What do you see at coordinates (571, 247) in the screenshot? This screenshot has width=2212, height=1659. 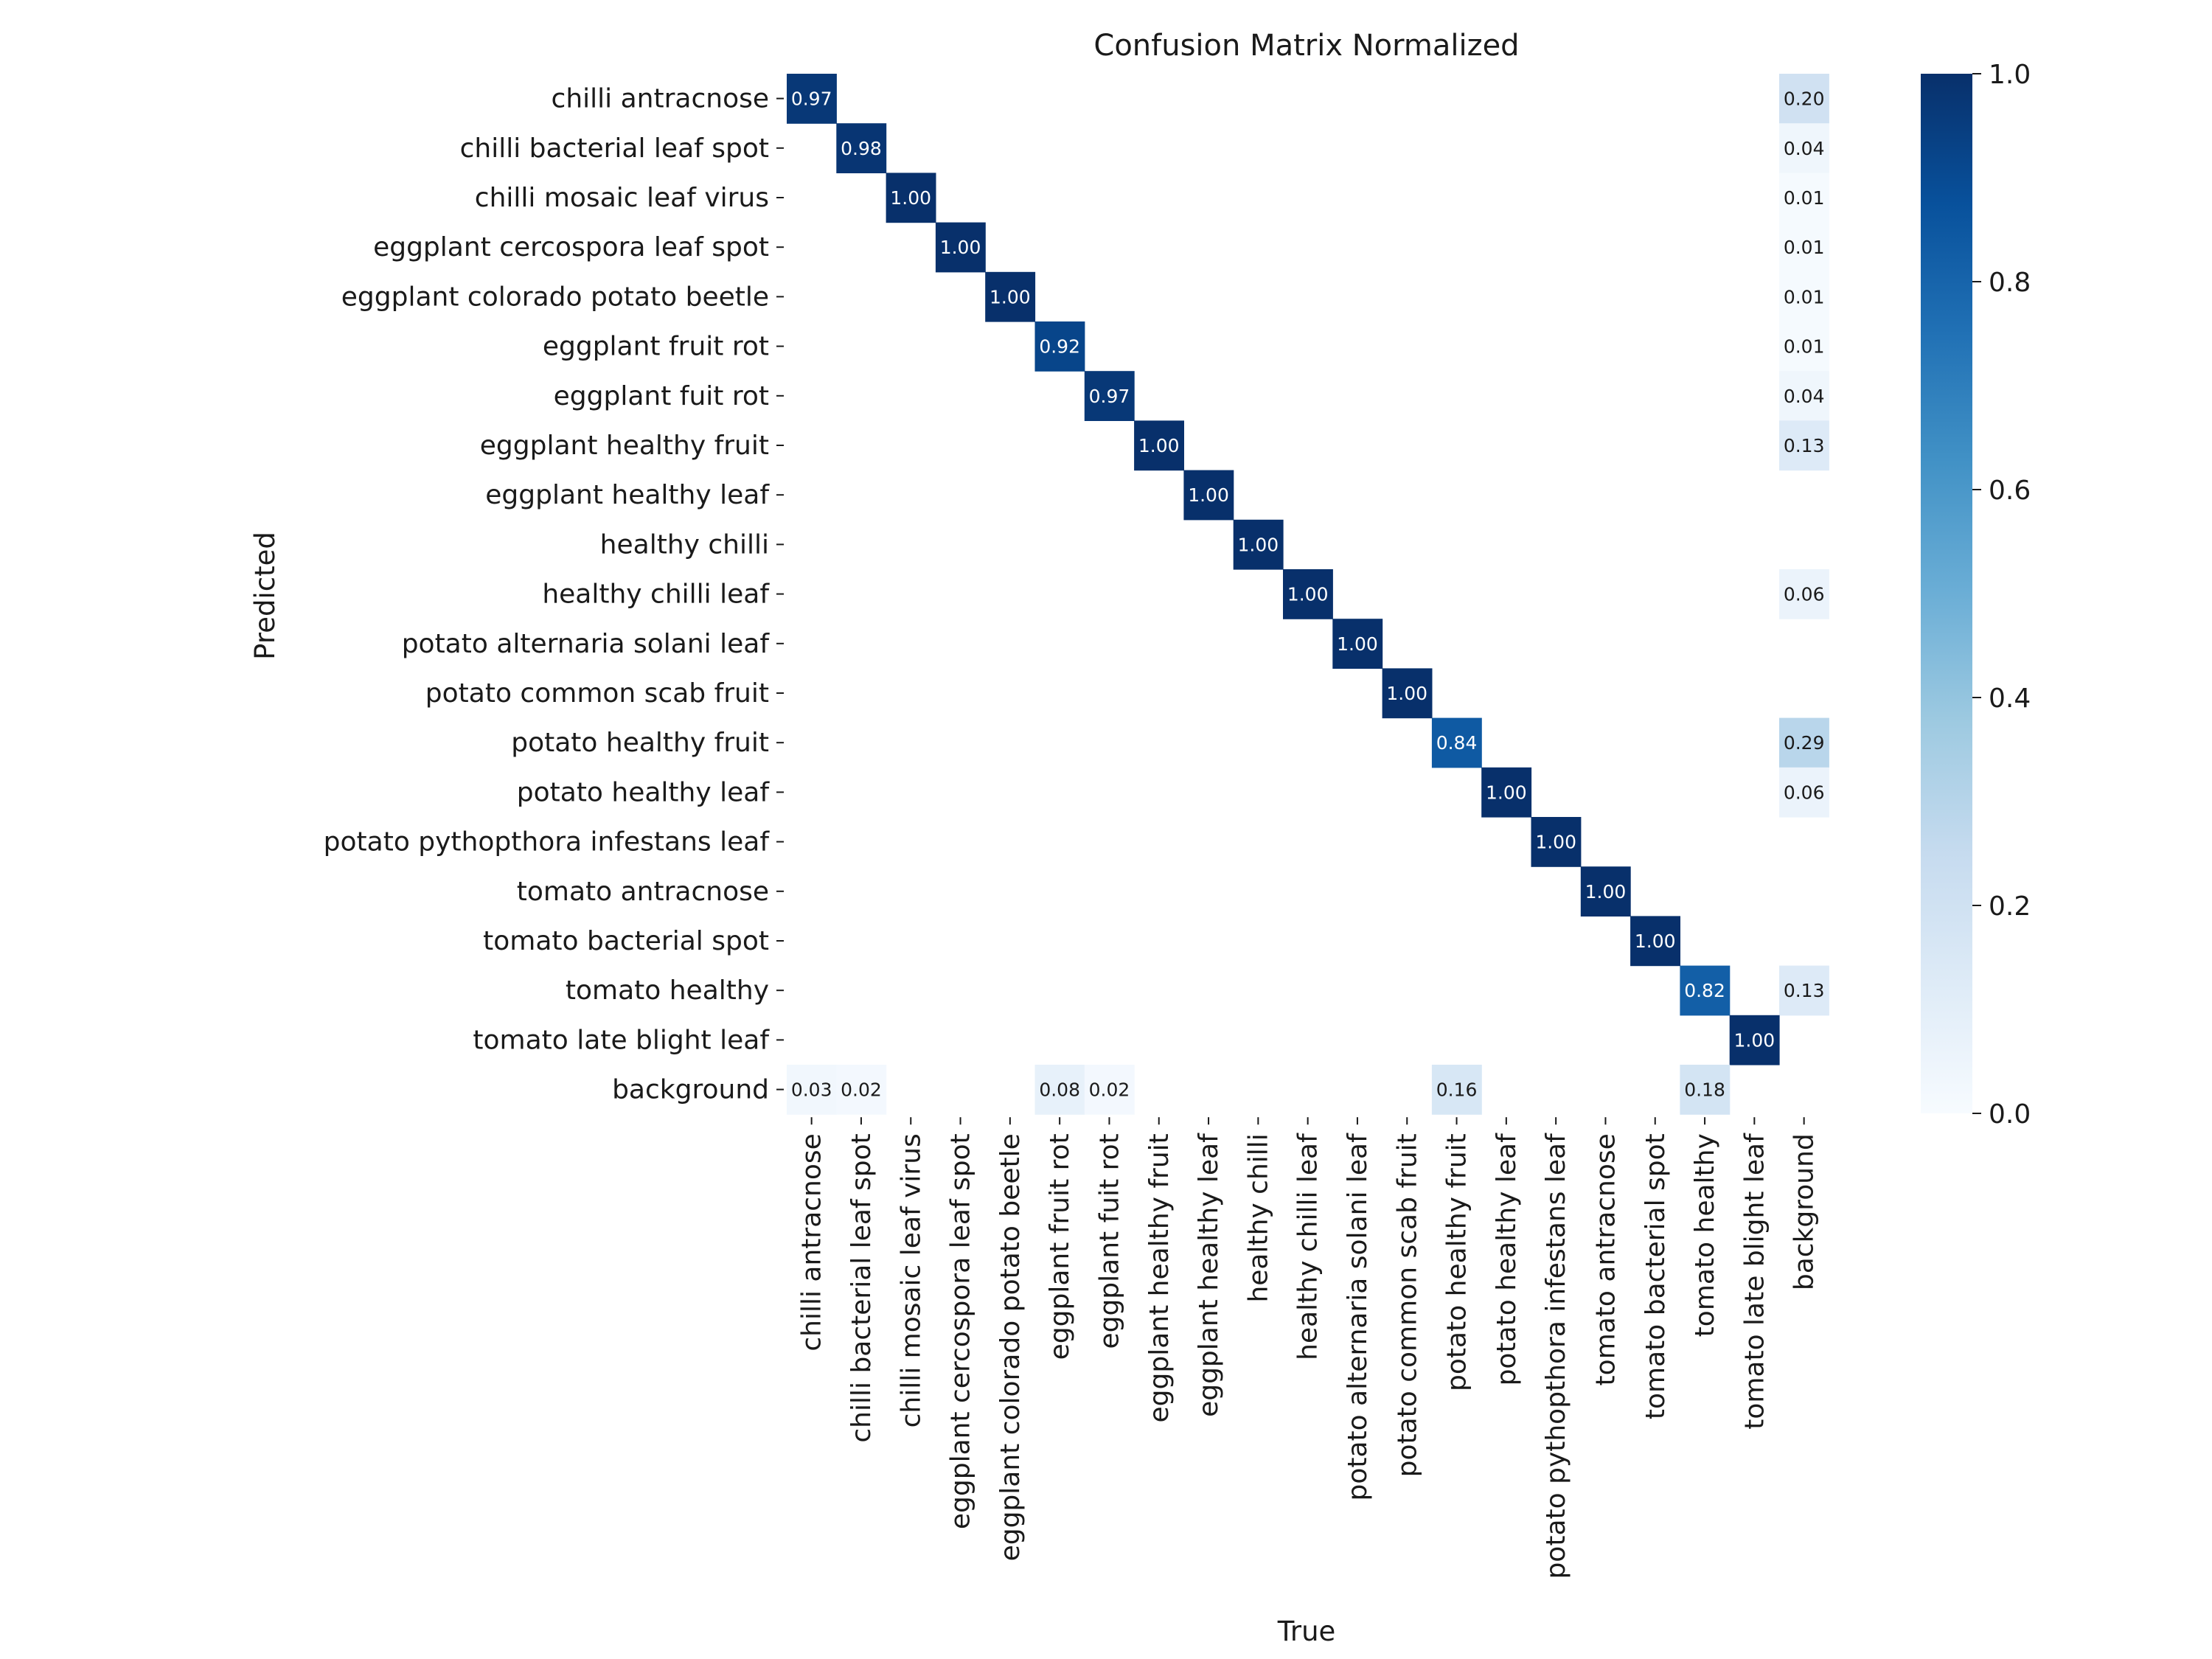 I see `y-tick-label: eggplant cercospora leaf spot` at bounding box center [571, 247].